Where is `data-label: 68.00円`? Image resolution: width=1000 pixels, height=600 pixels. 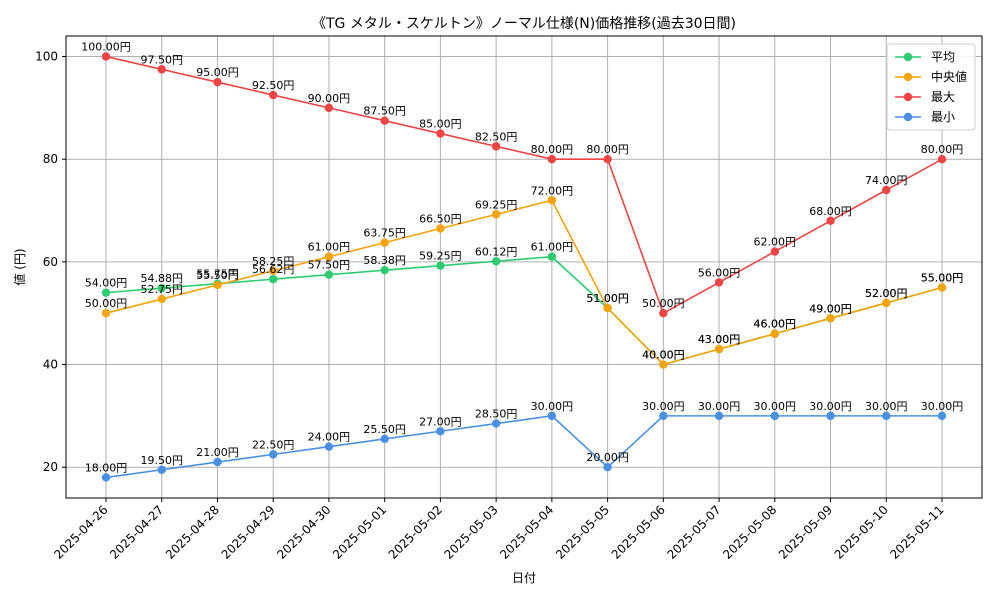
data-label: 68.00円 is located at coordinates (830, 211).